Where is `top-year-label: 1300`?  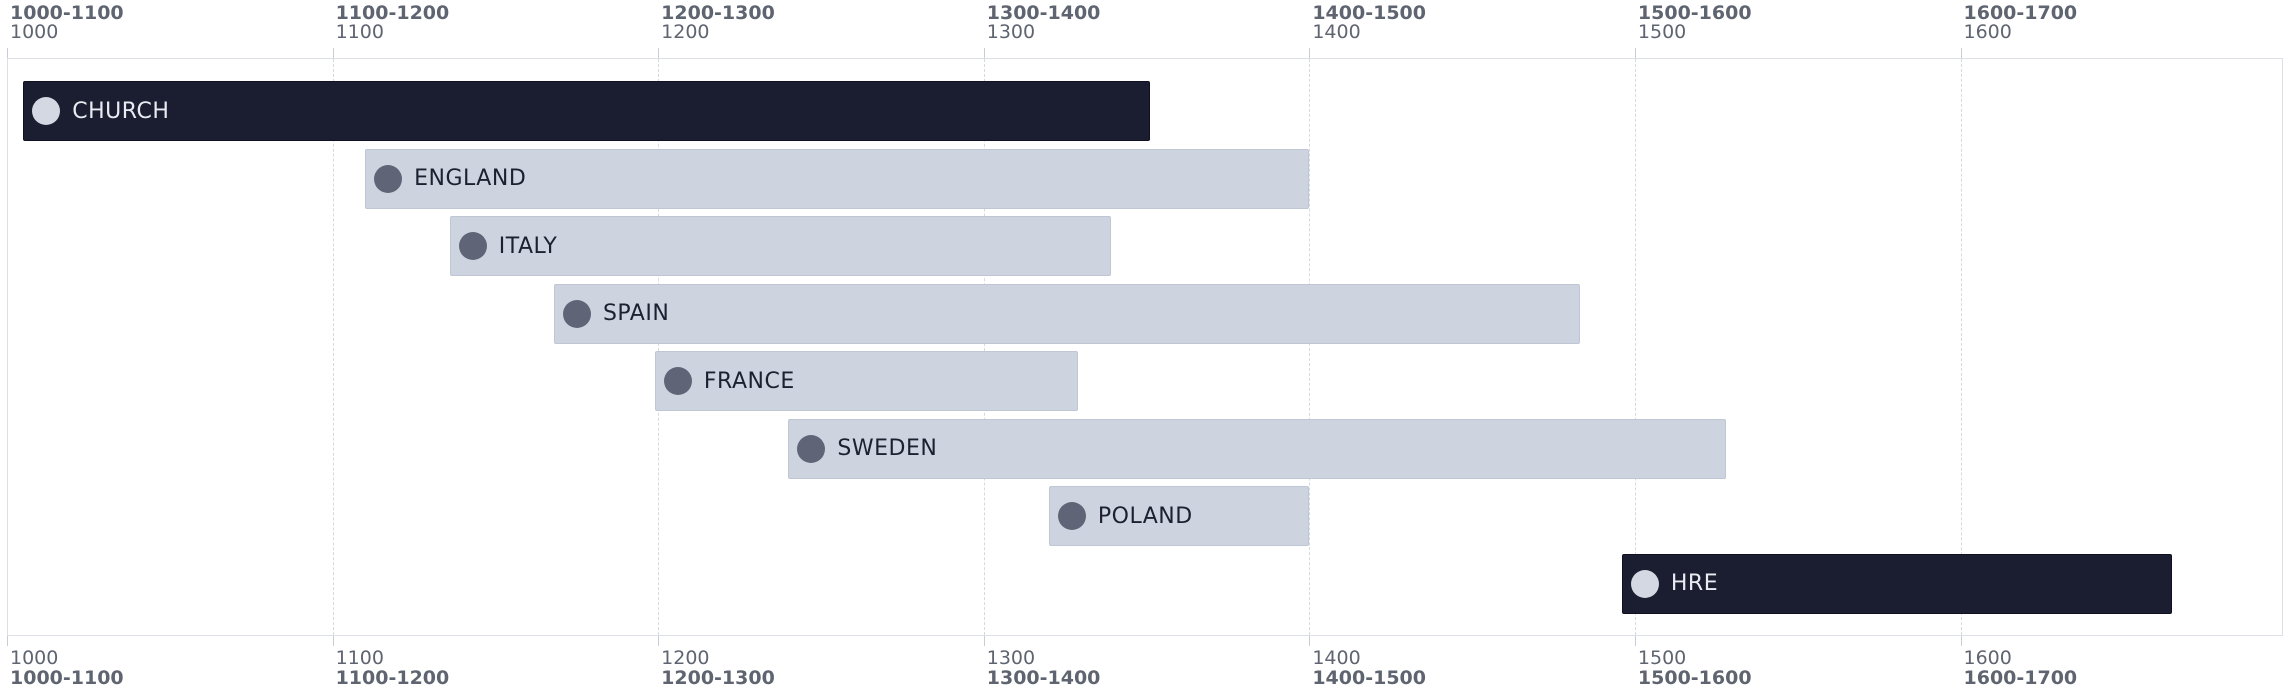
top-year-label: 1300 is located at coordinates (1011, 32).